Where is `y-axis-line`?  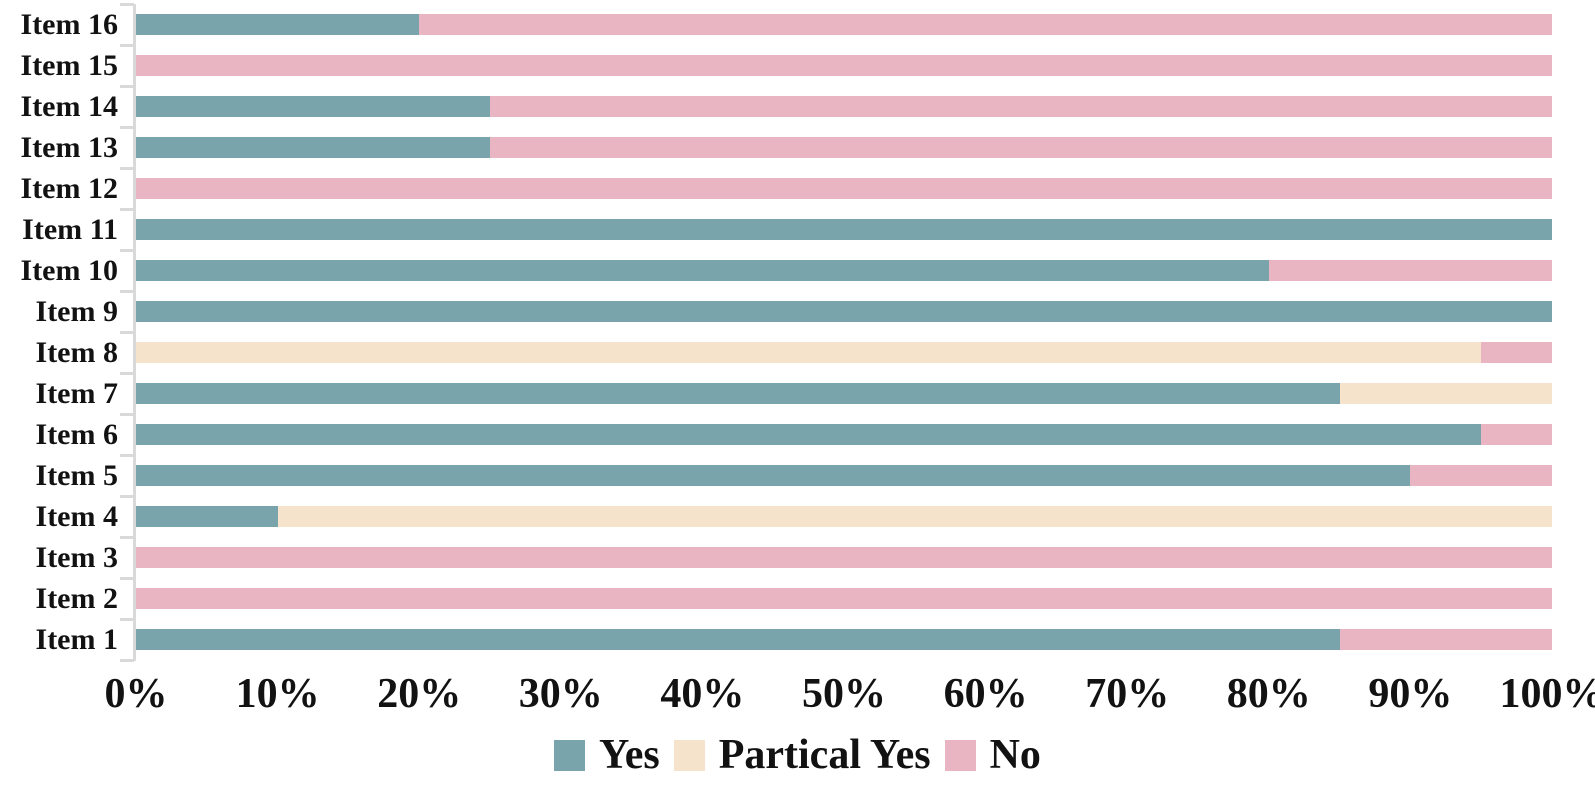 y-axis-line is located at coordinates (134, 332).